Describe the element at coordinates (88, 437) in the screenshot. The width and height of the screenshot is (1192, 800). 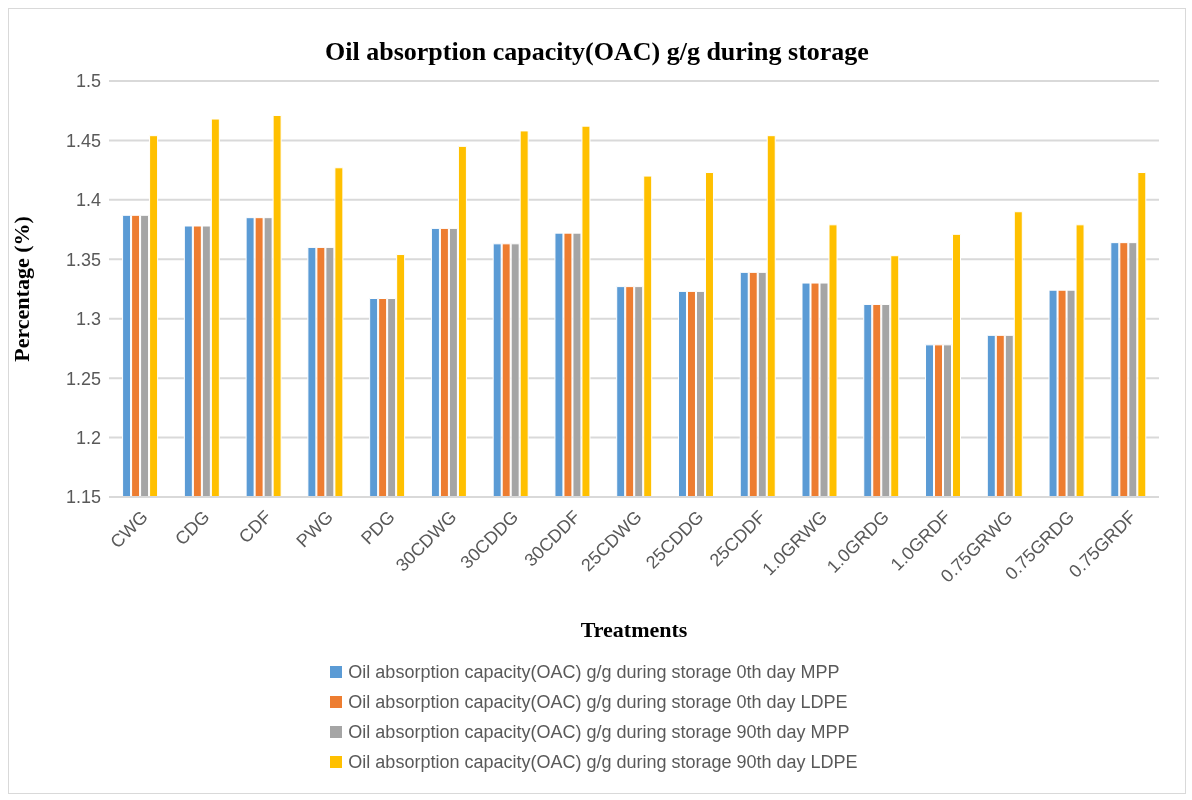
I see `y-tick-label: 1.2` at that location.